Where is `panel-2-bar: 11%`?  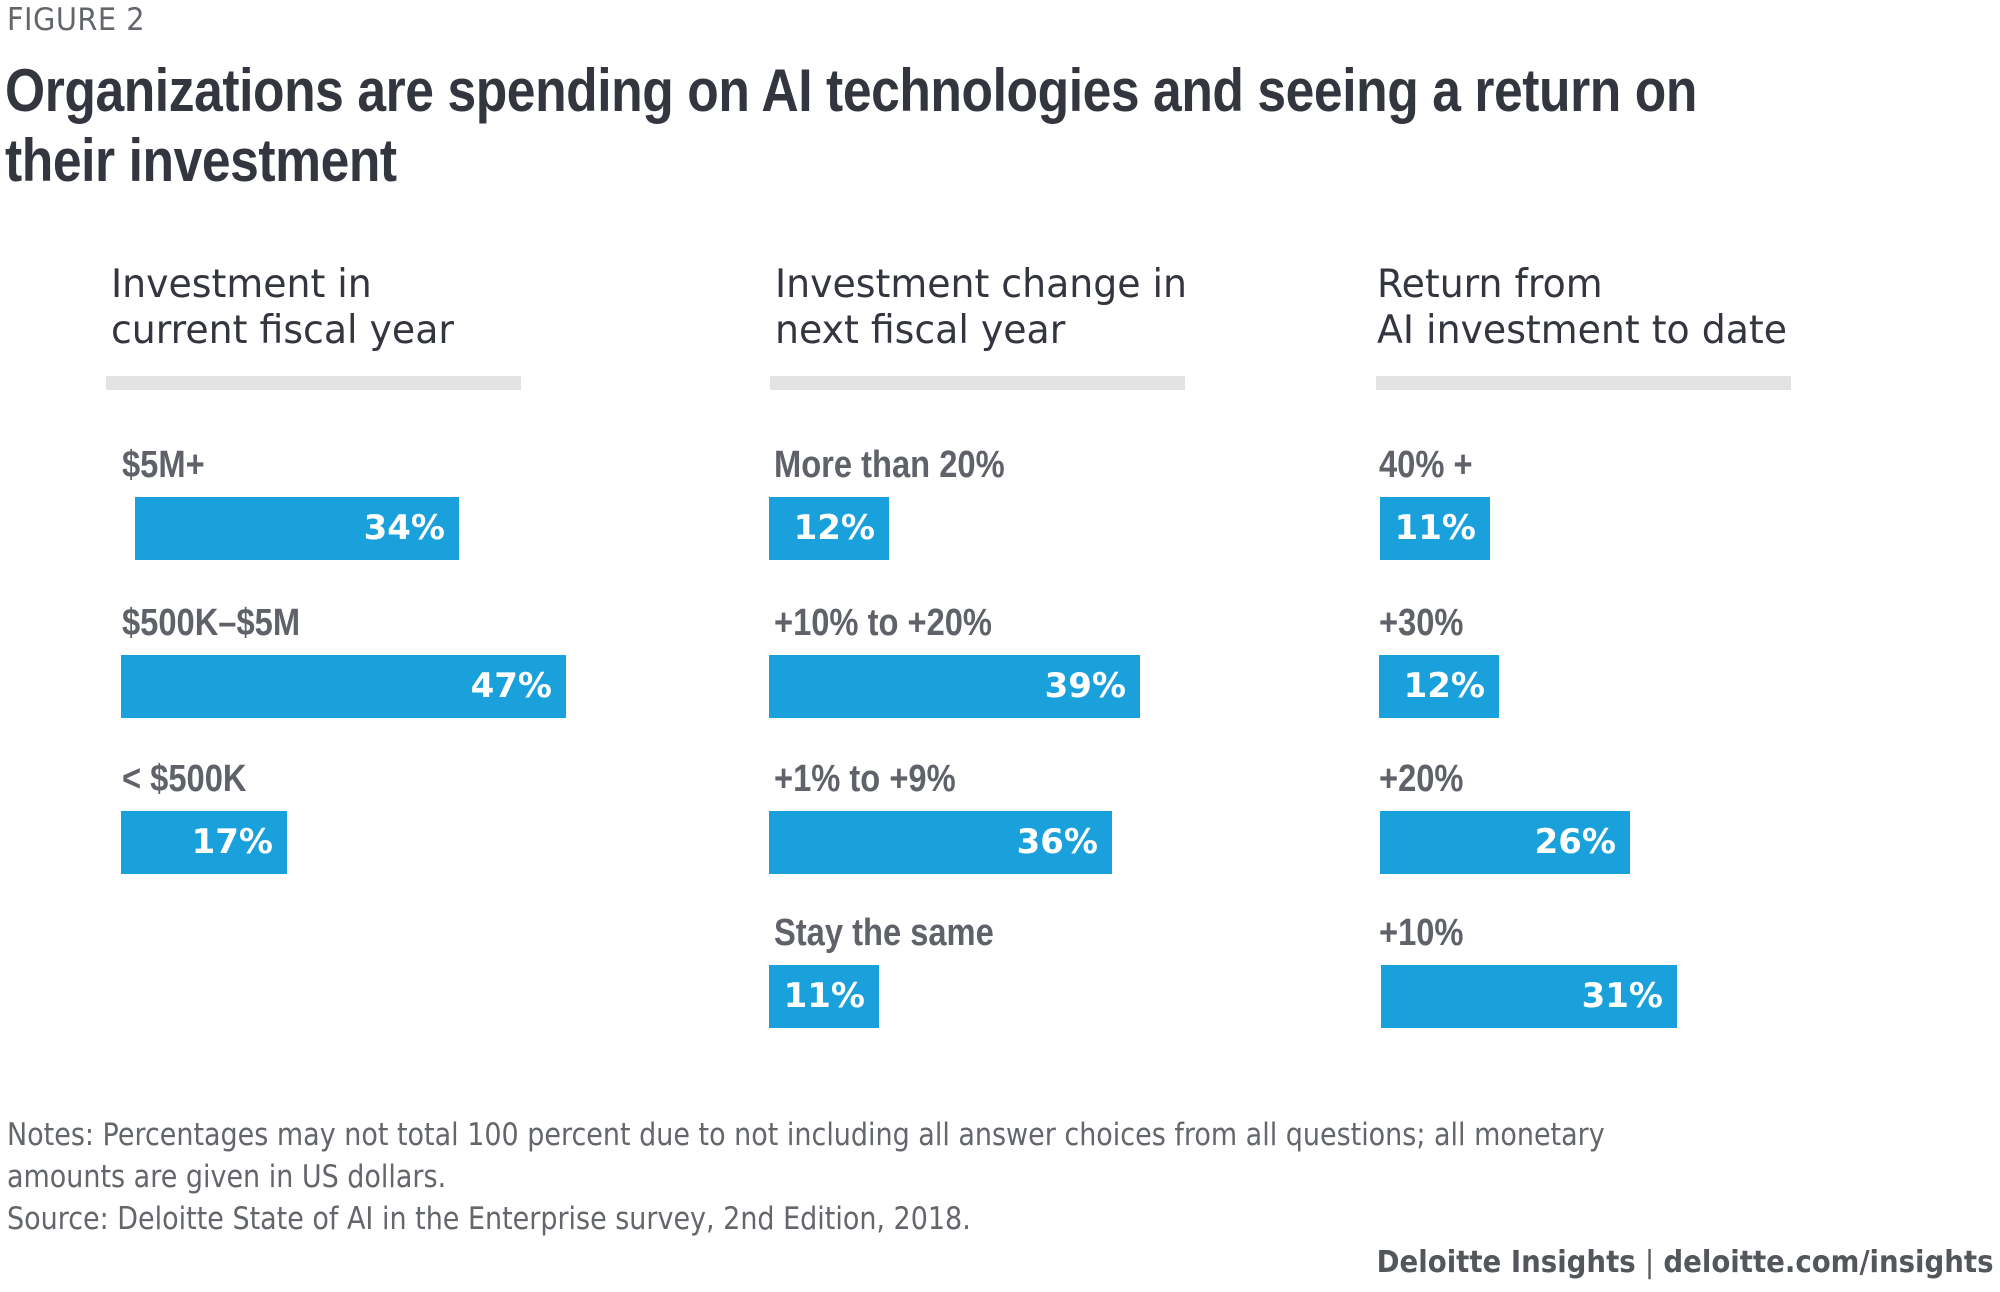
panel-2-bar: 11% is located at coordinates (824, 996).